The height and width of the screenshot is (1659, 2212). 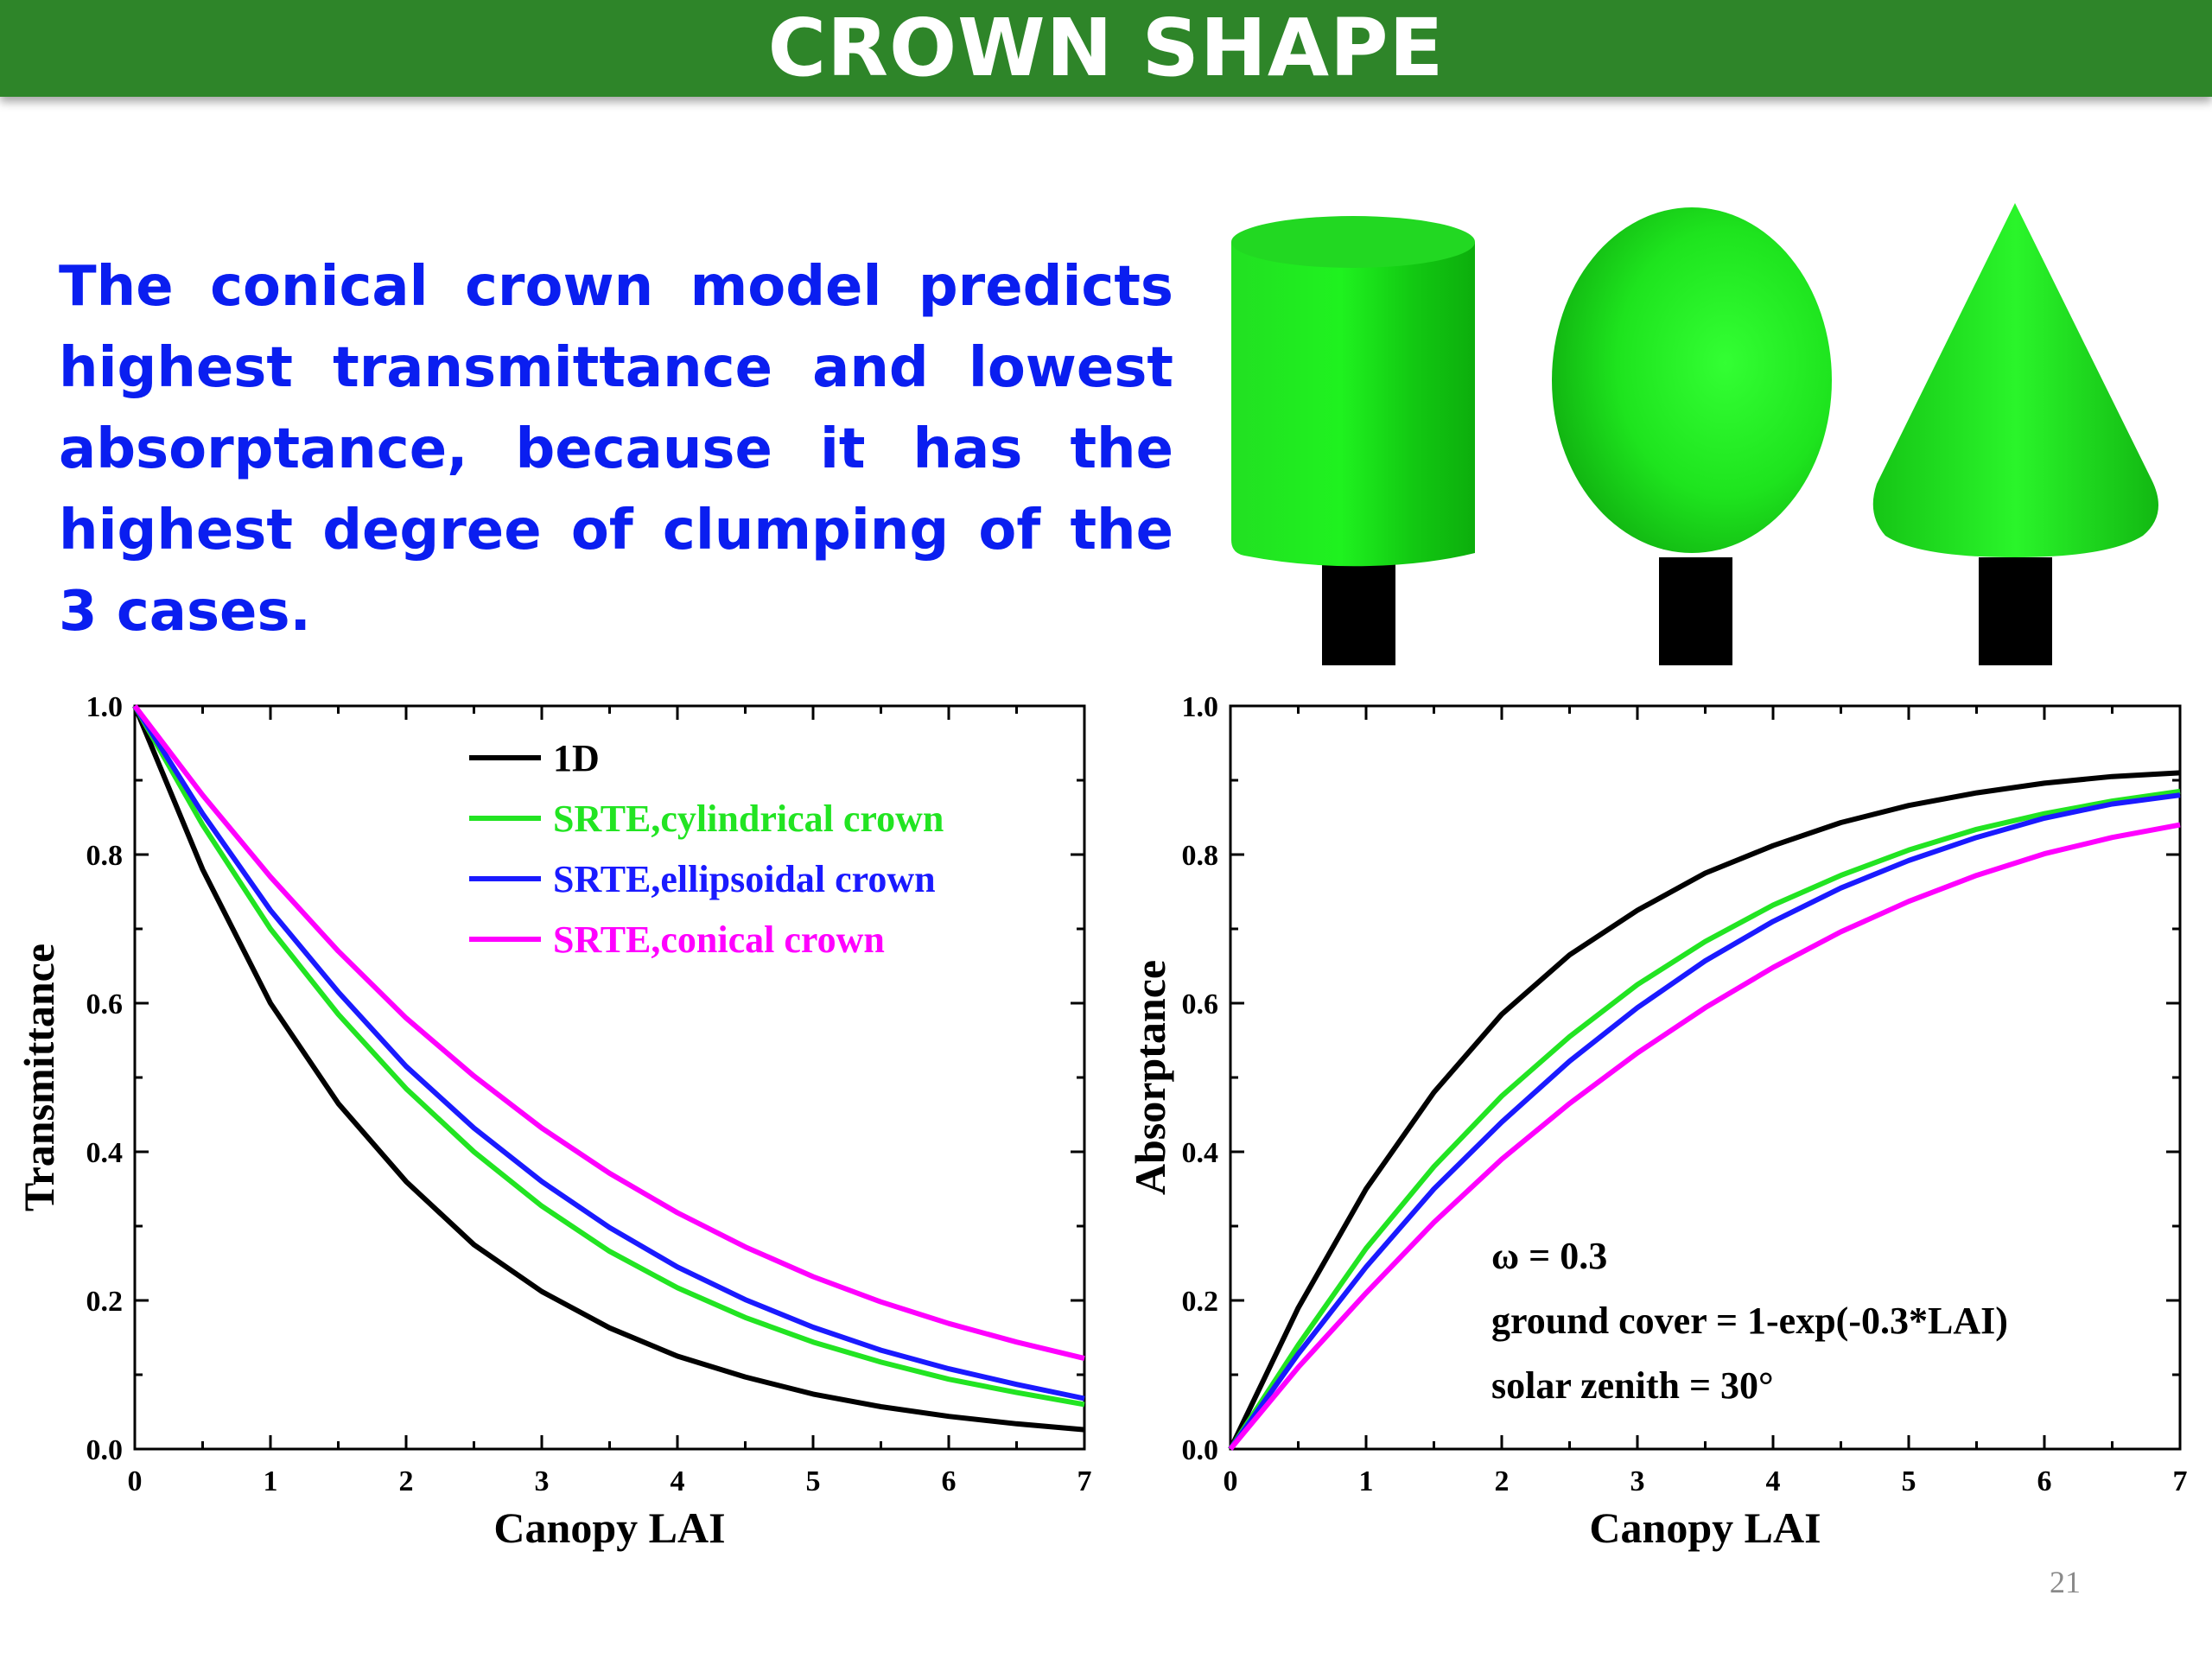 What do you see at coordinates (105, 856) in the screenshot?
I see `transmittance-y-tick-label: 0.8` at bounding box center [105, 856].